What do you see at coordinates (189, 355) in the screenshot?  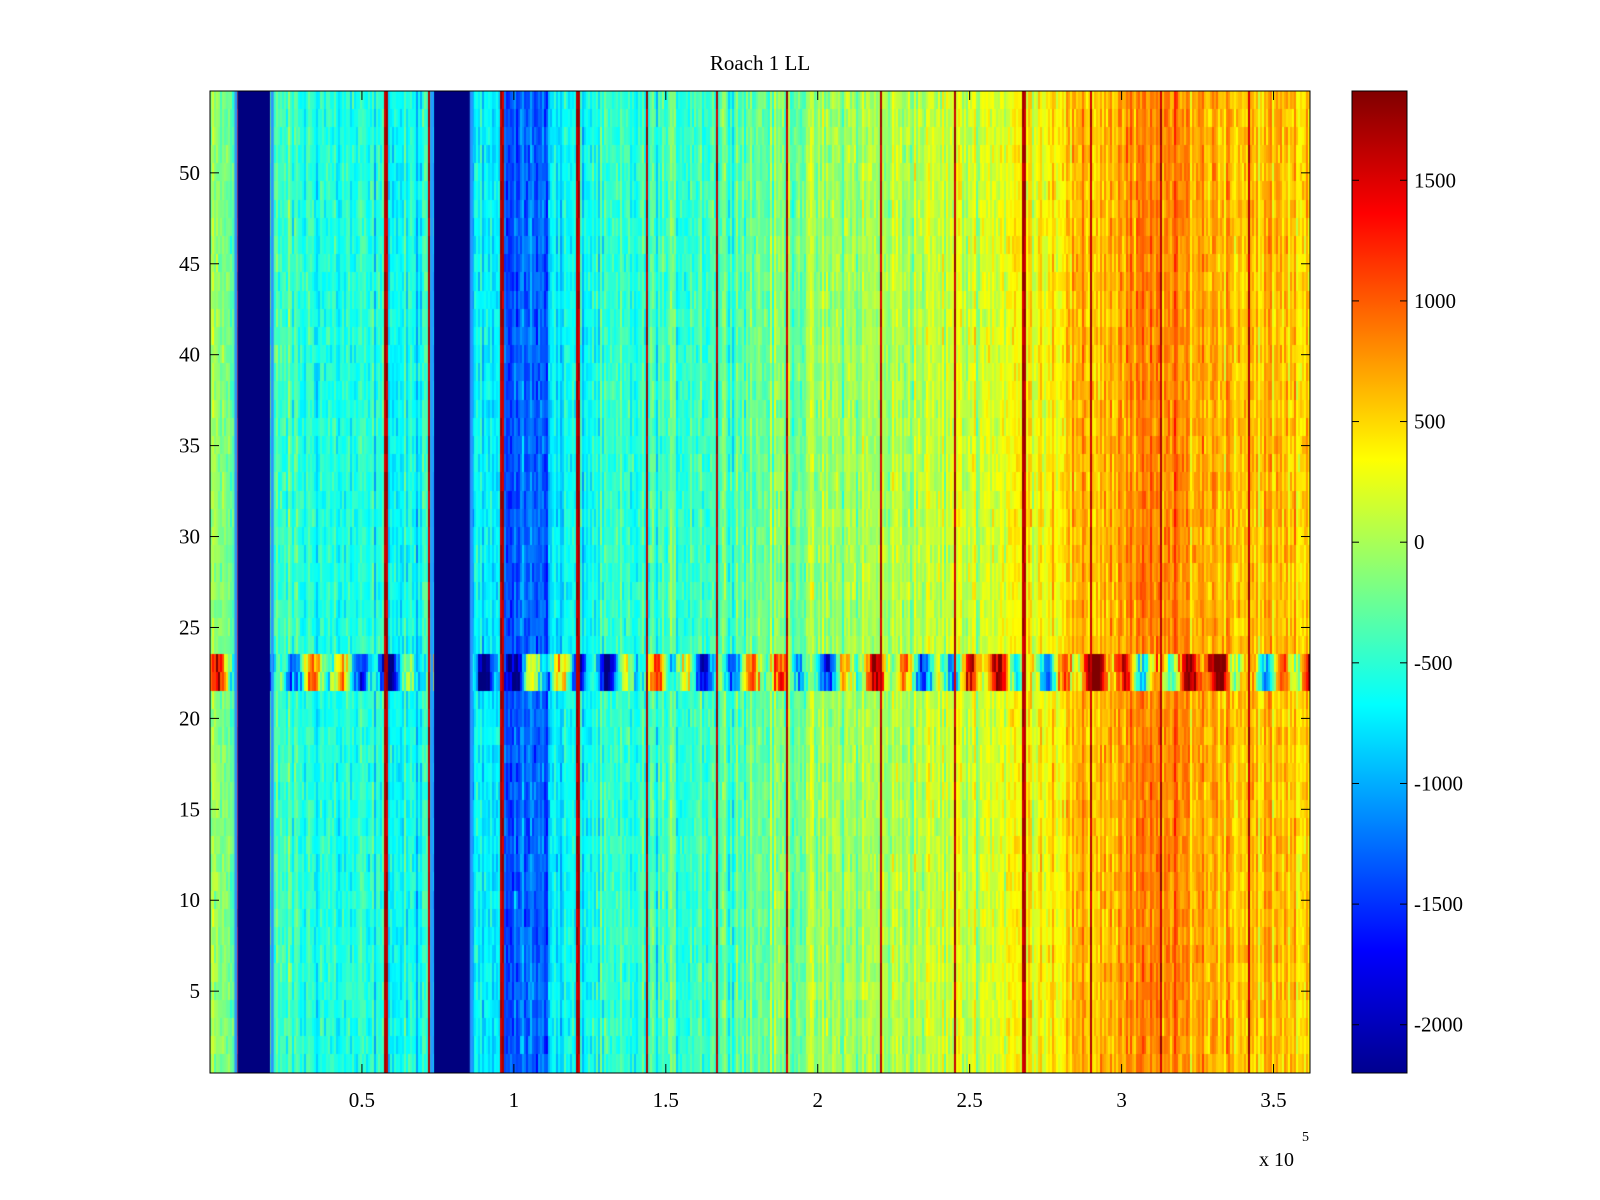 I see `y-tick-label: 40` at bounding box center [189, 355].